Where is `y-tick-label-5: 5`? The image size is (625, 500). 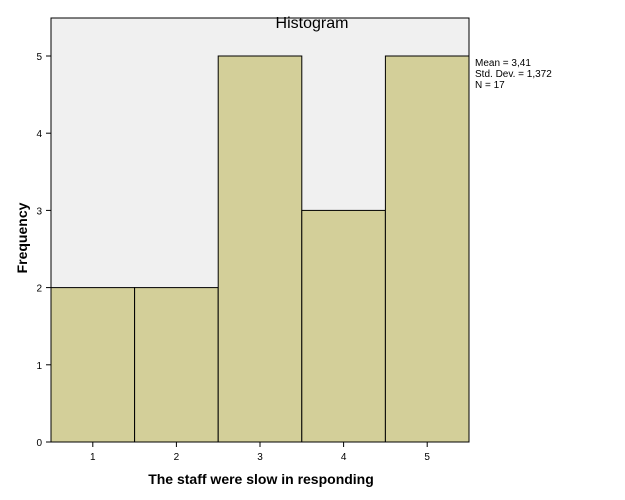 y-tick-label-5: 5 is located at coordinates (39, 57).